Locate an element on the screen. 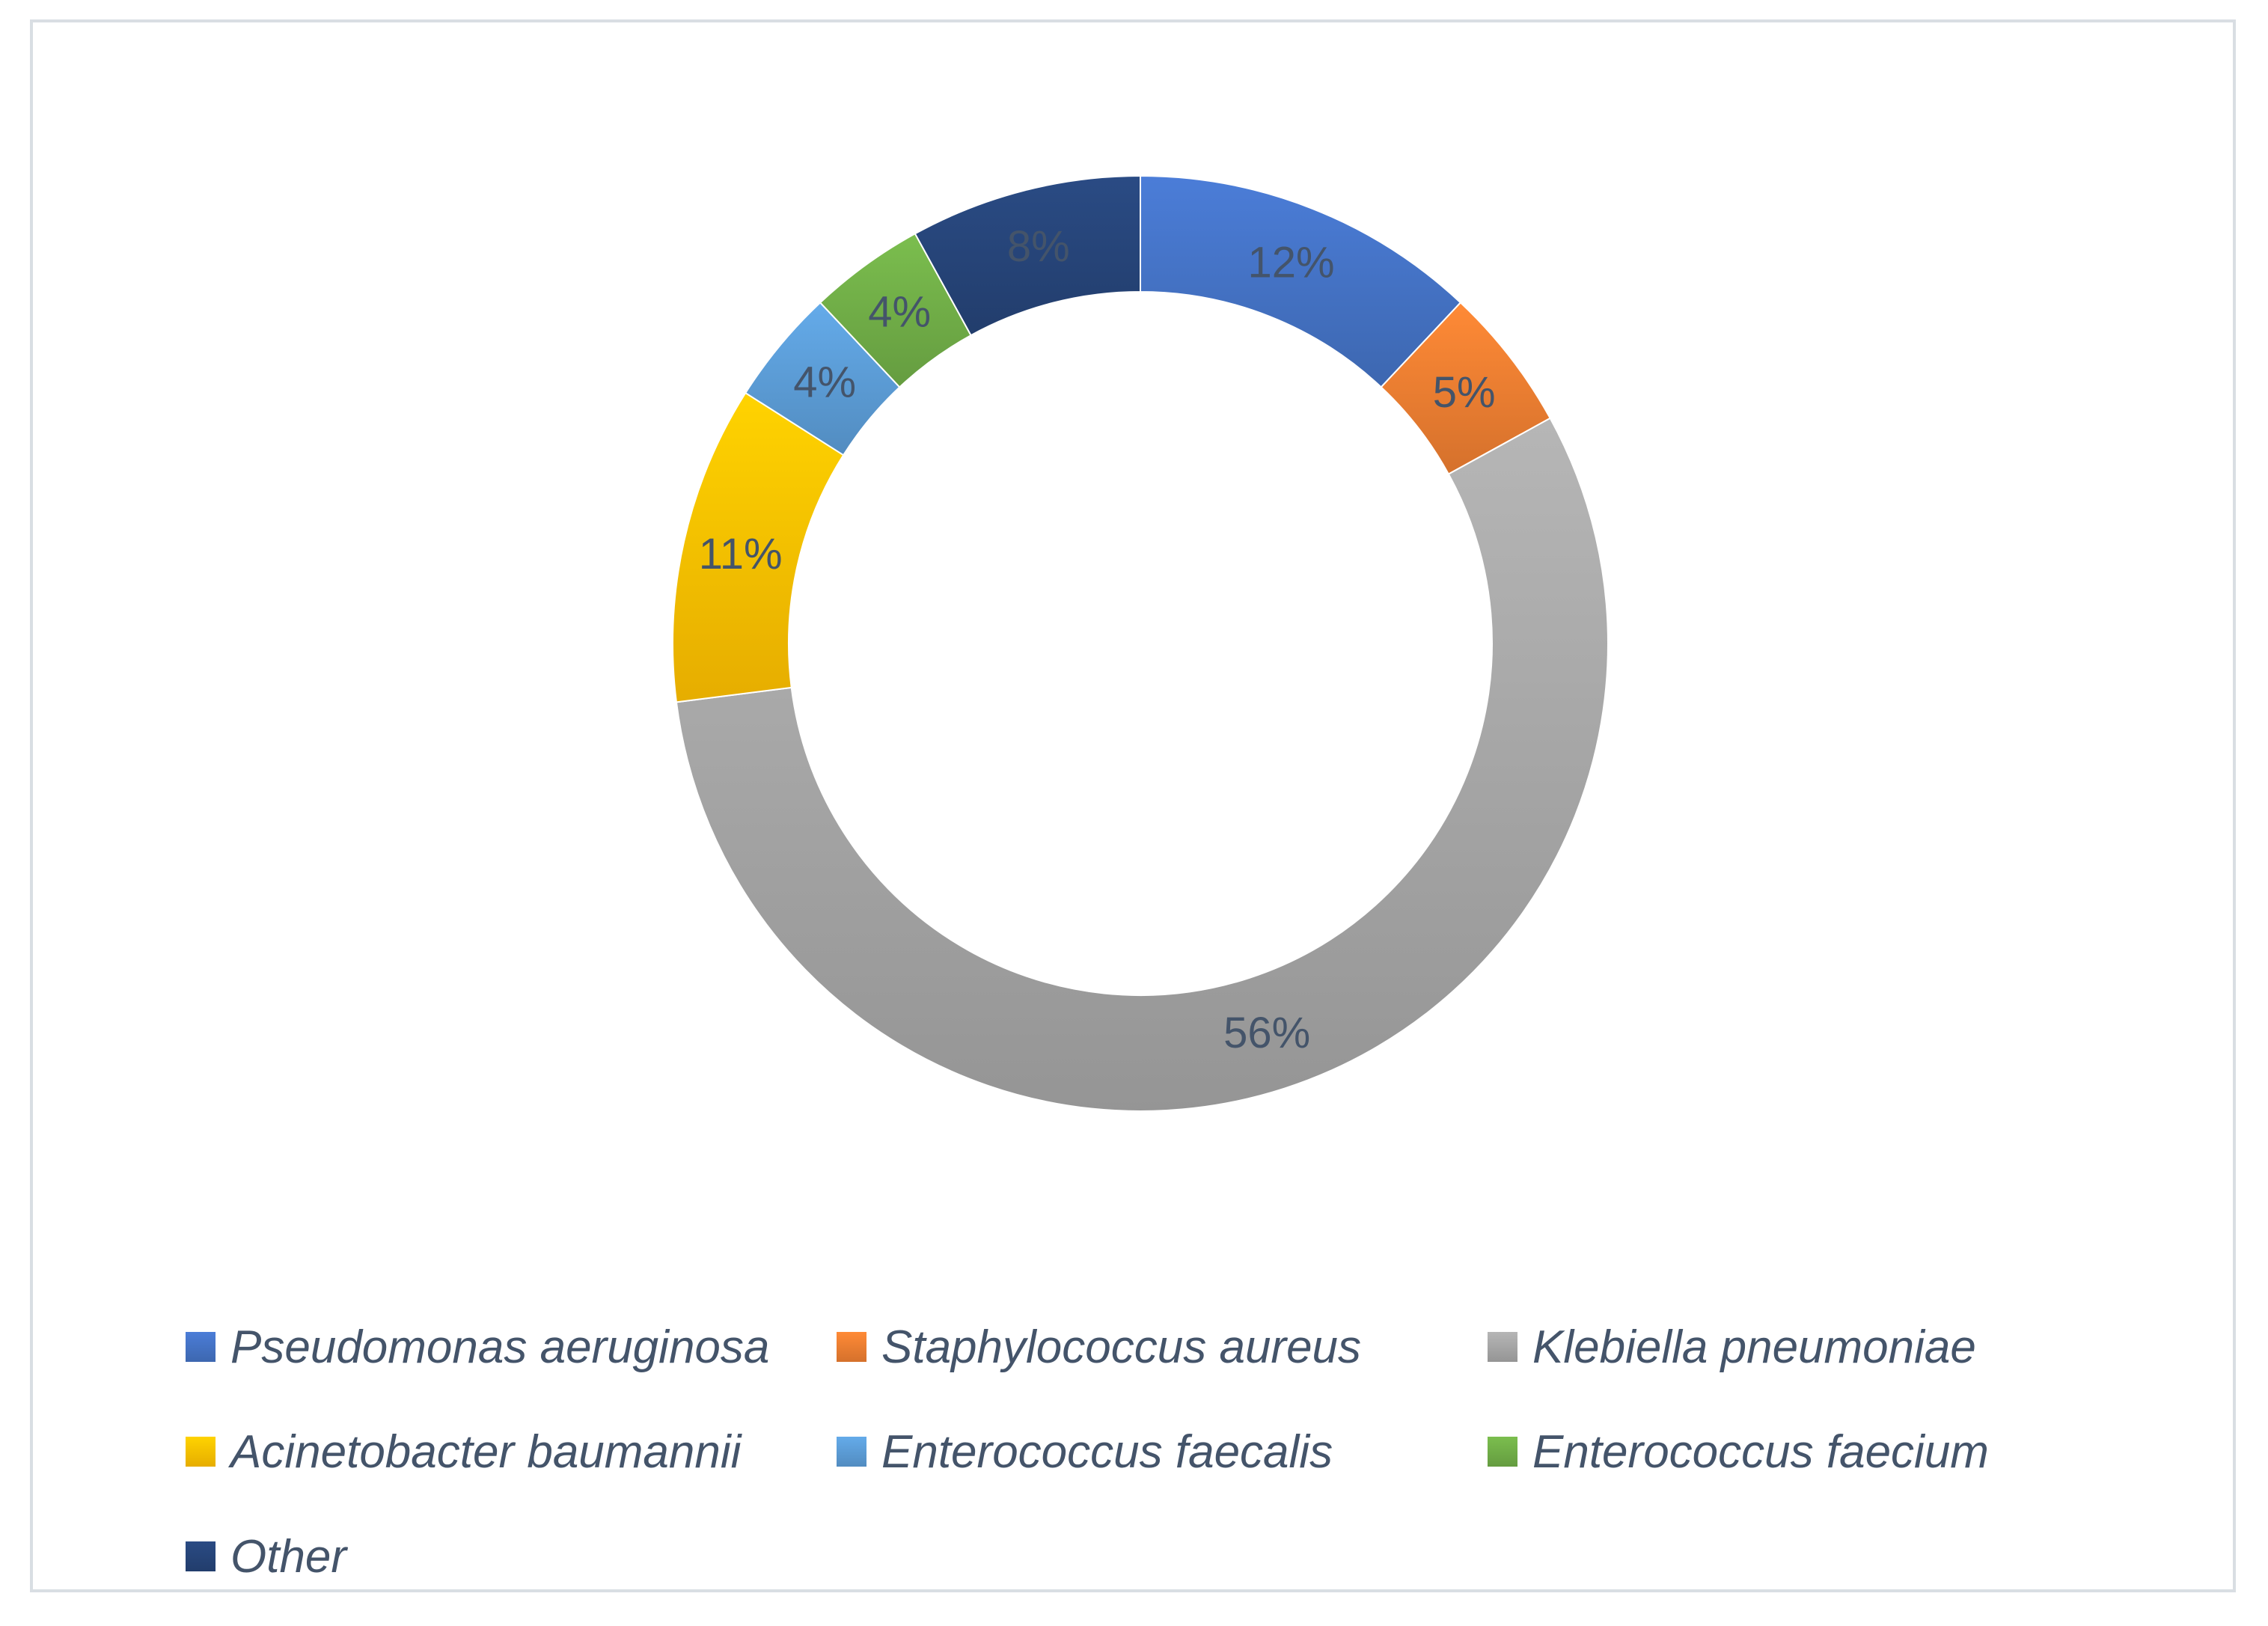 Image resolution: width=2268 pixels, height=1626 pixels. legend-label: Enterococcus faecium is located at coordinates (1760, 1451).